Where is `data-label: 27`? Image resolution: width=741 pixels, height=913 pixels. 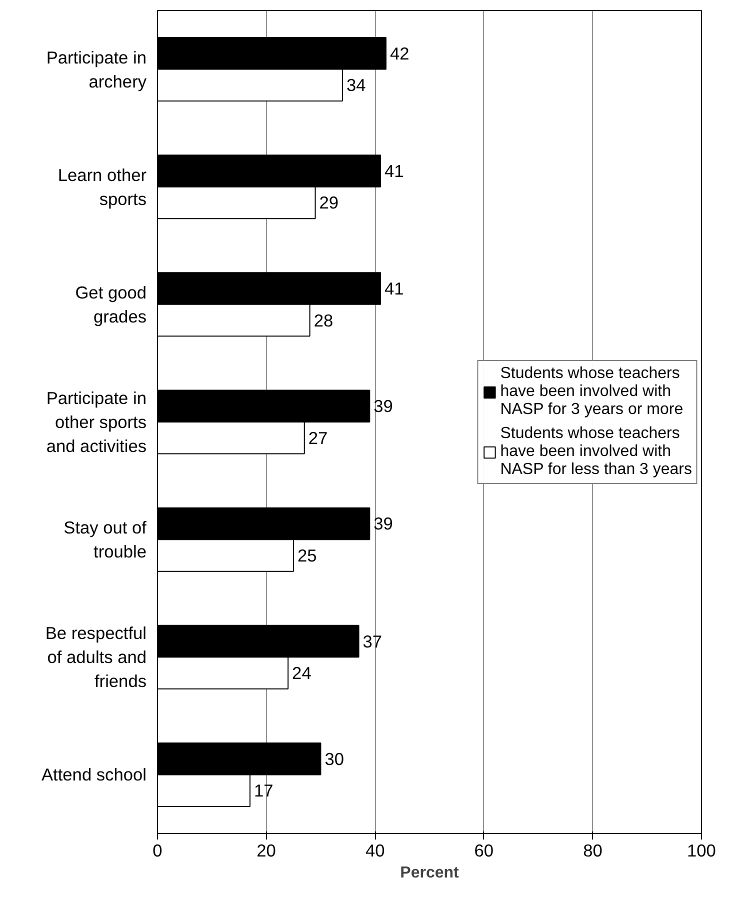
data-label: 27 is located at coordinates (318, 438).